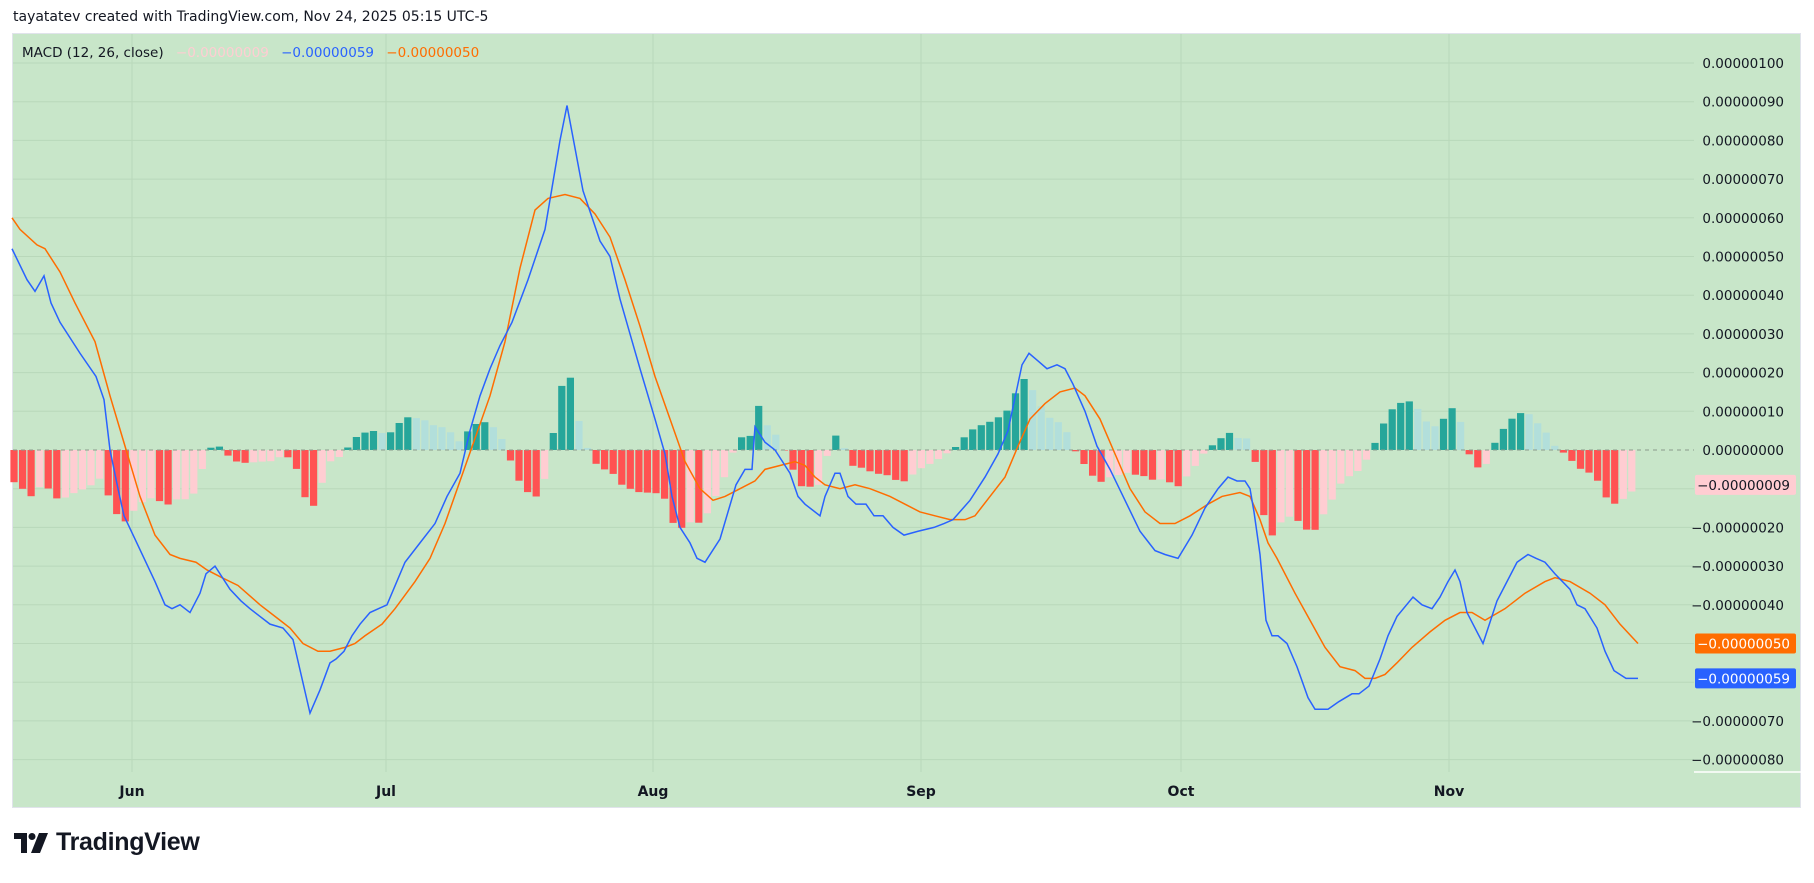 The image size is (1814, 883). I want to click on price-axis-label: 0.00000060, so click(1743, 219).